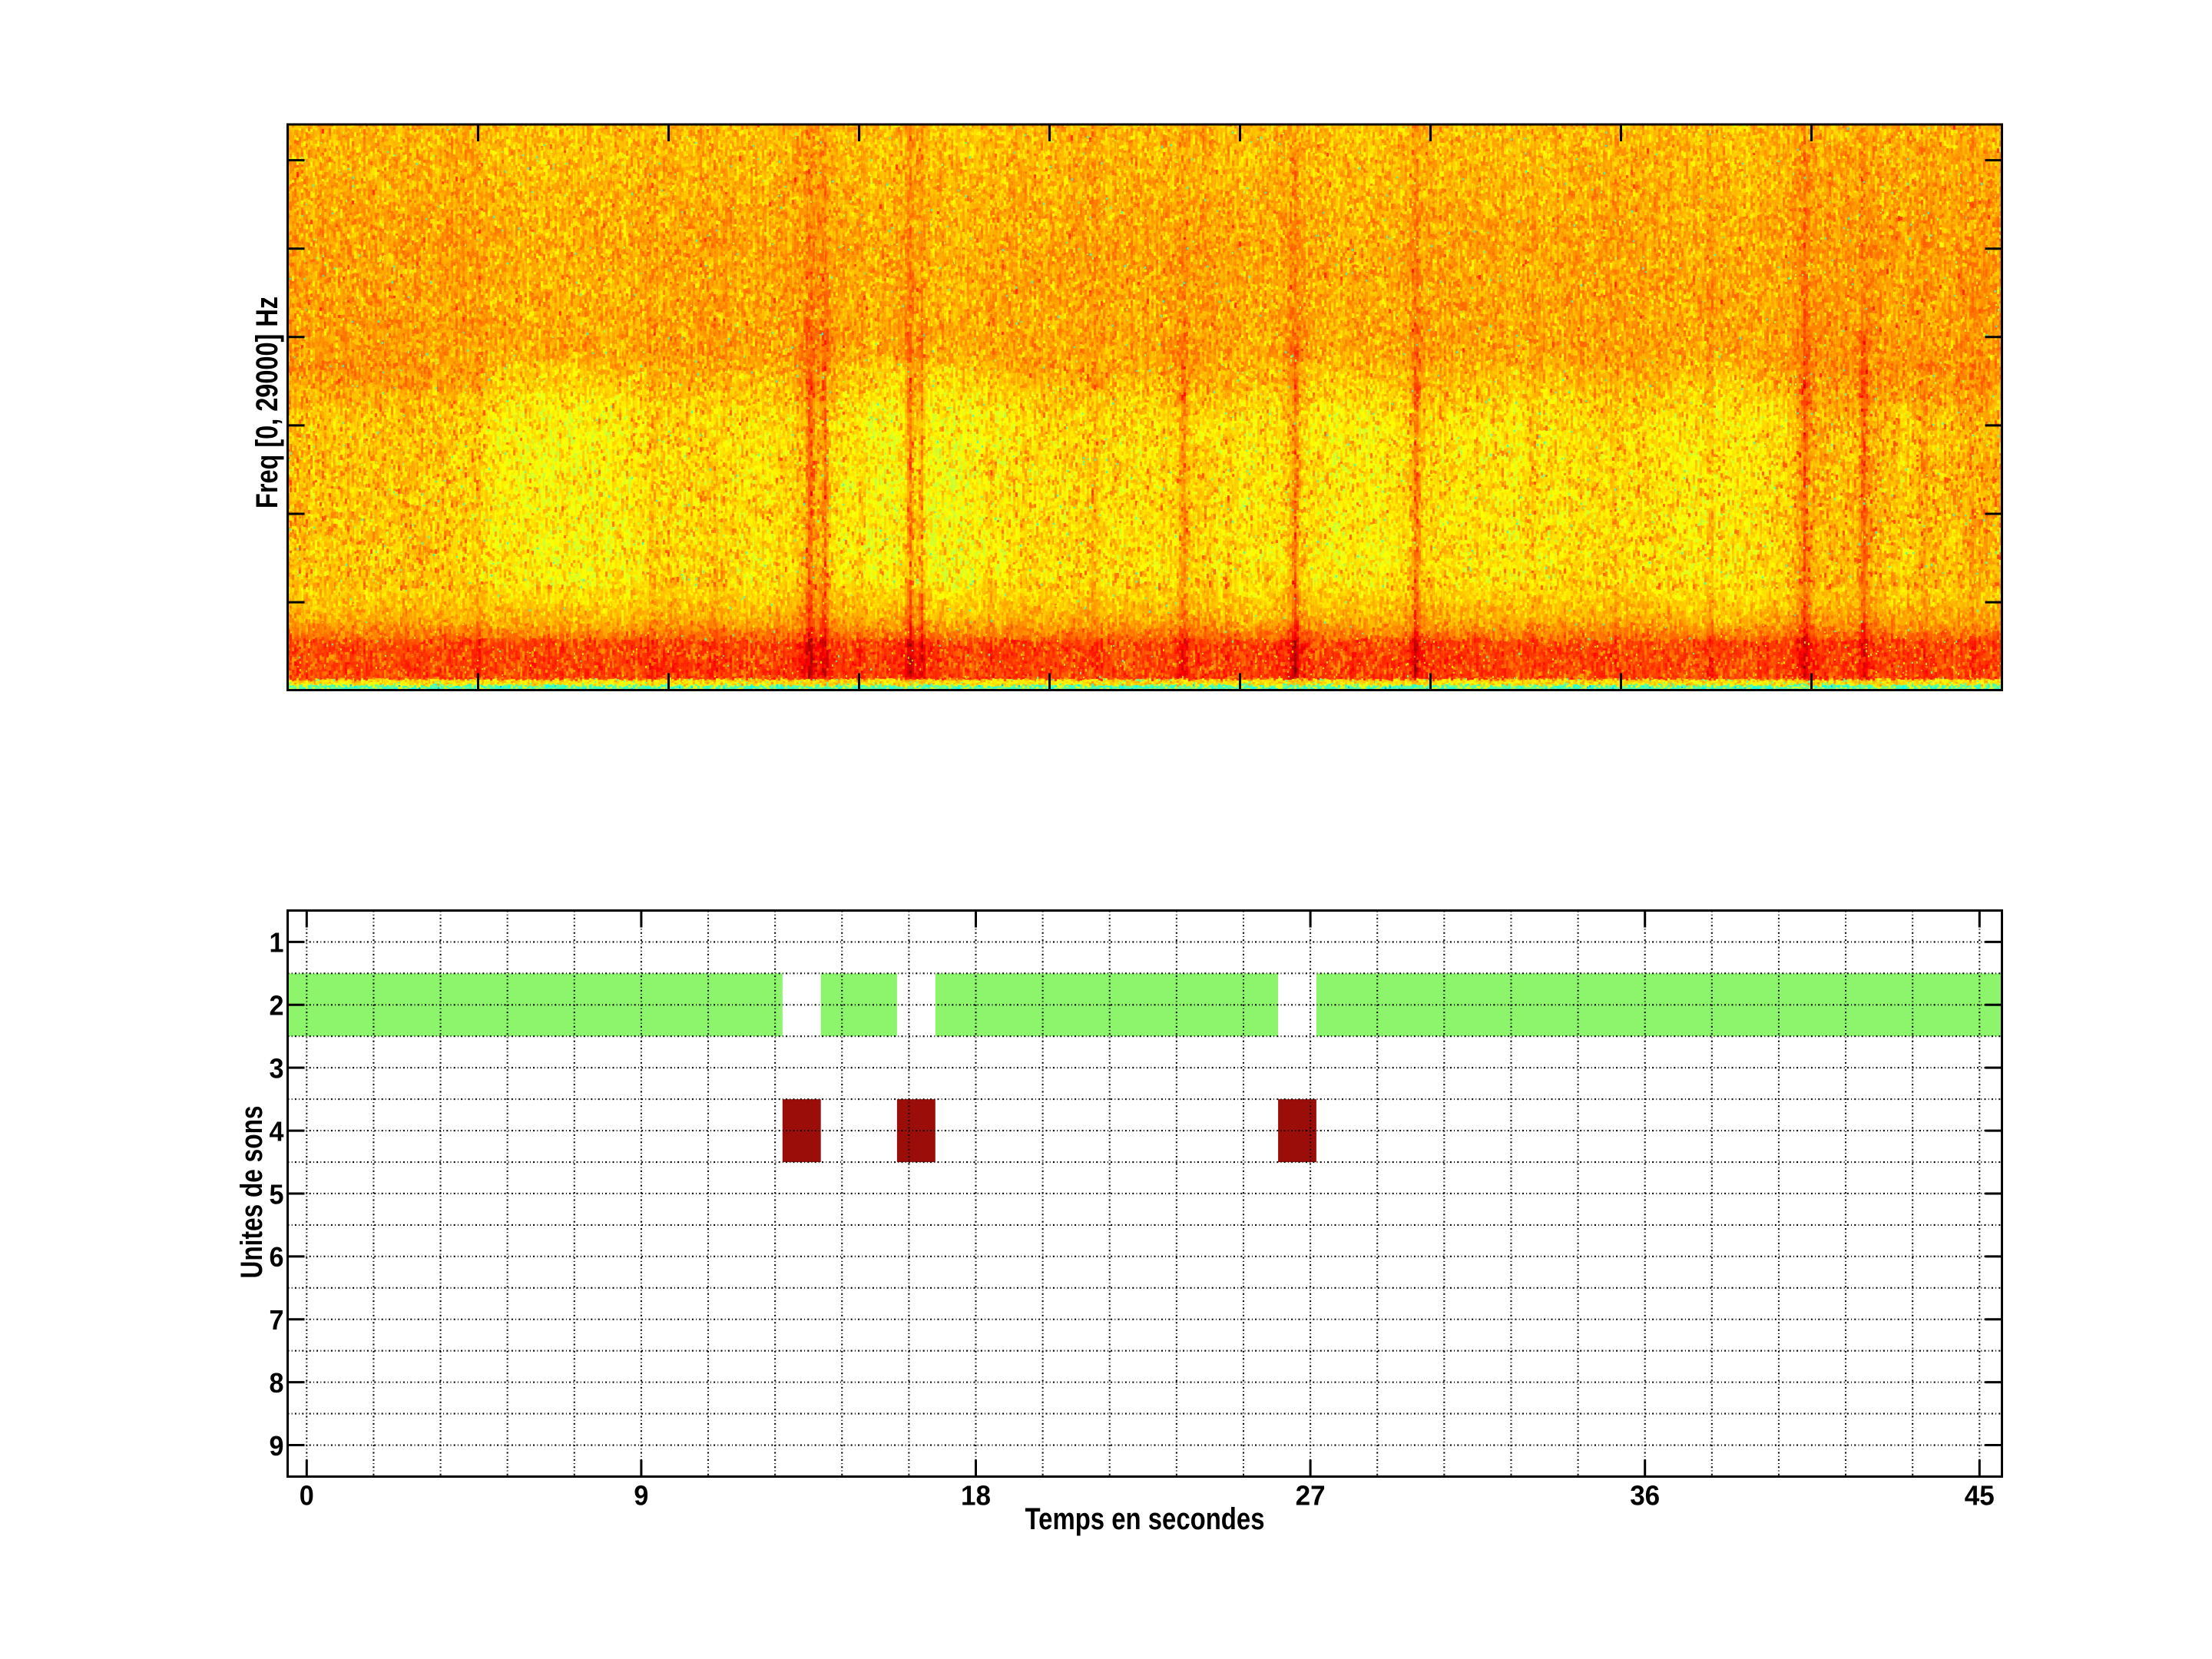 The image size is (2212, 1659). Describe the element at coordinates (976, 1496) in the screenshot. I see `svg-text: 18` at that location.